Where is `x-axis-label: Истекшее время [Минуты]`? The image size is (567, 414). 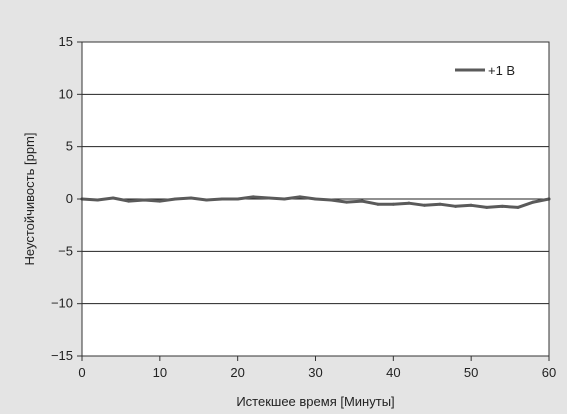
x-axis-label: Истекшее время [Минуты] is located at coordinates (315, 401).